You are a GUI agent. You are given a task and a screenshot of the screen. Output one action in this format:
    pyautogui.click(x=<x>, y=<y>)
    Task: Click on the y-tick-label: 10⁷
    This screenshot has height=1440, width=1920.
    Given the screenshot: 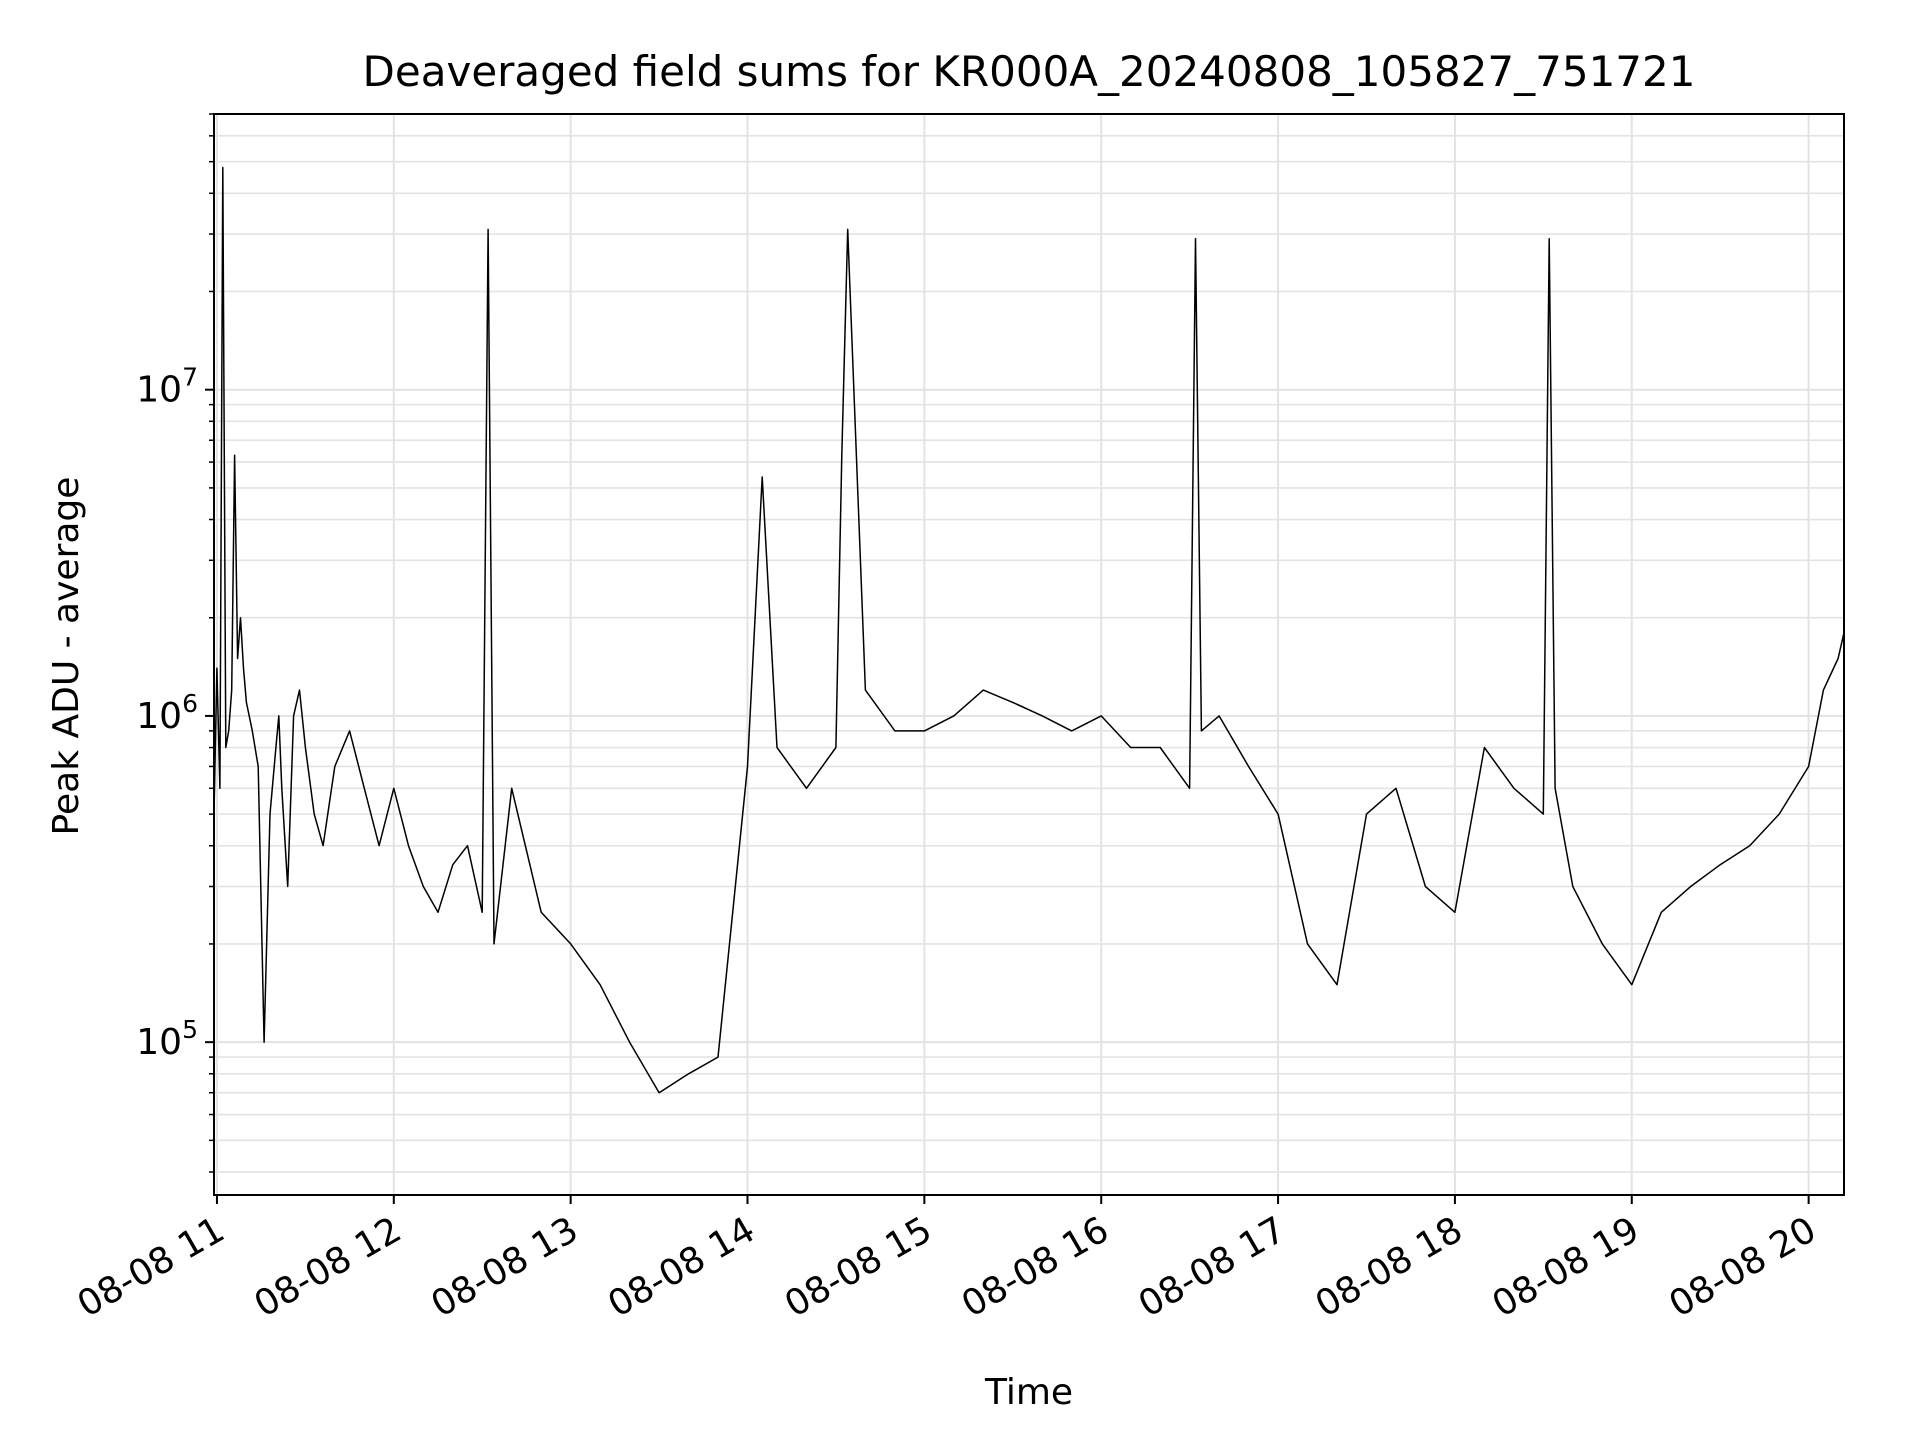 What is the action you would take?
    pyautogui.click(x=167, y=387)
    